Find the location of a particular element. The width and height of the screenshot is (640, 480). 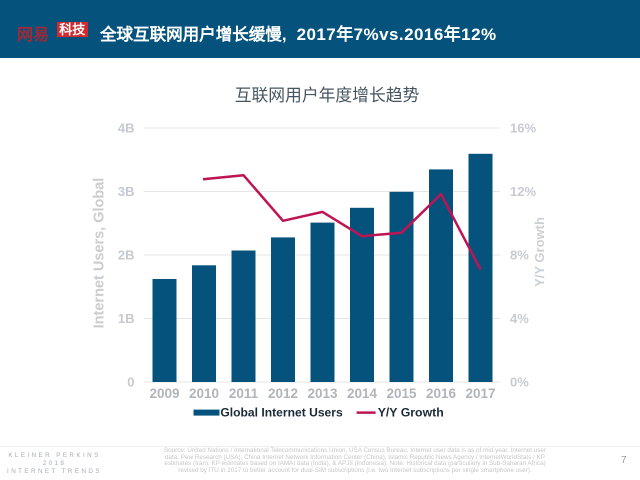

svg-text: 2014 is located at coordinates (362, 393).